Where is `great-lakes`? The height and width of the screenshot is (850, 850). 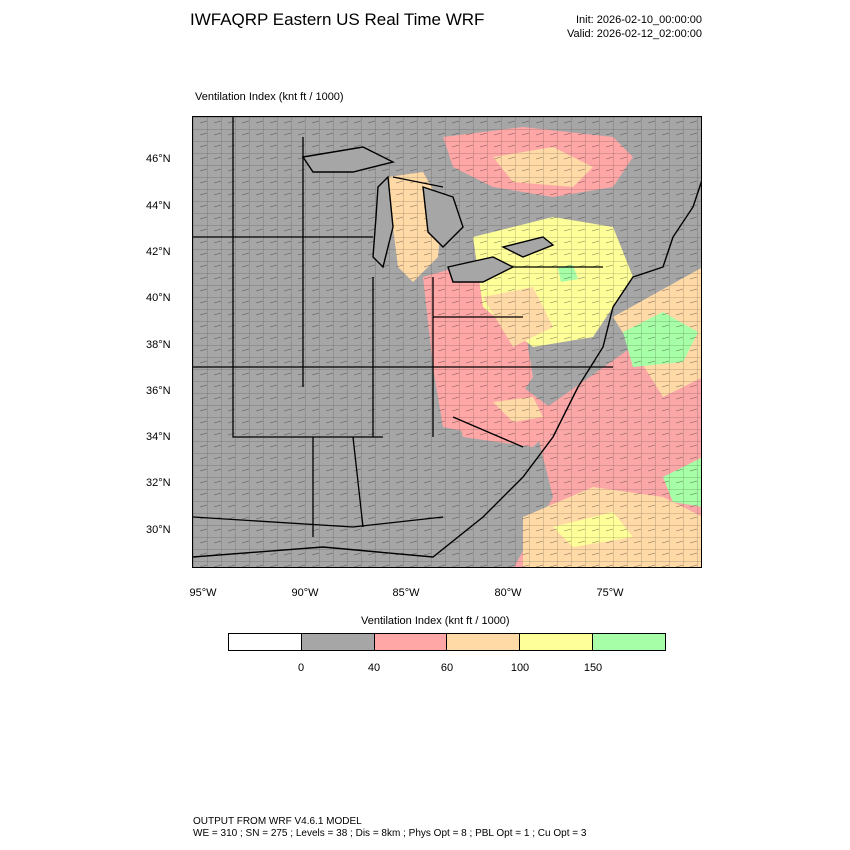
great-lakes is located at coordinates (428, 214).